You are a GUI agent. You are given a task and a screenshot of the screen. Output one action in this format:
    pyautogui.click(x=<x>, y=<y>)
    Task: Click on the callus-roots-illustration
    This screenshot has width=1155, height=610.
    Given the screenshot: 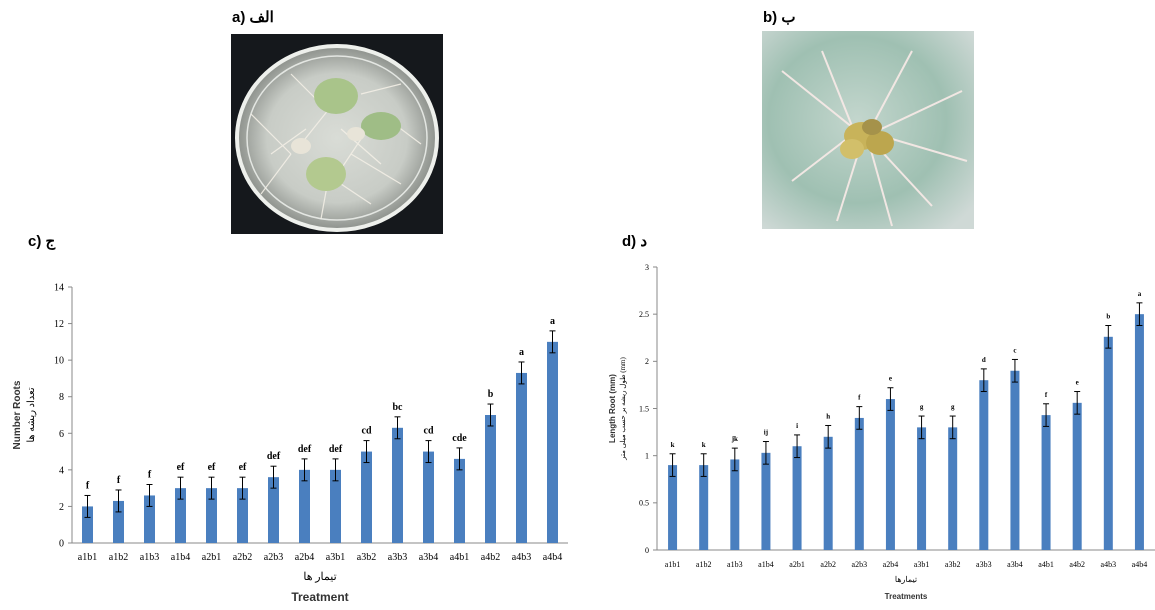 What is the action you would take?
    pyautogui.click(x=868, y=130)
    